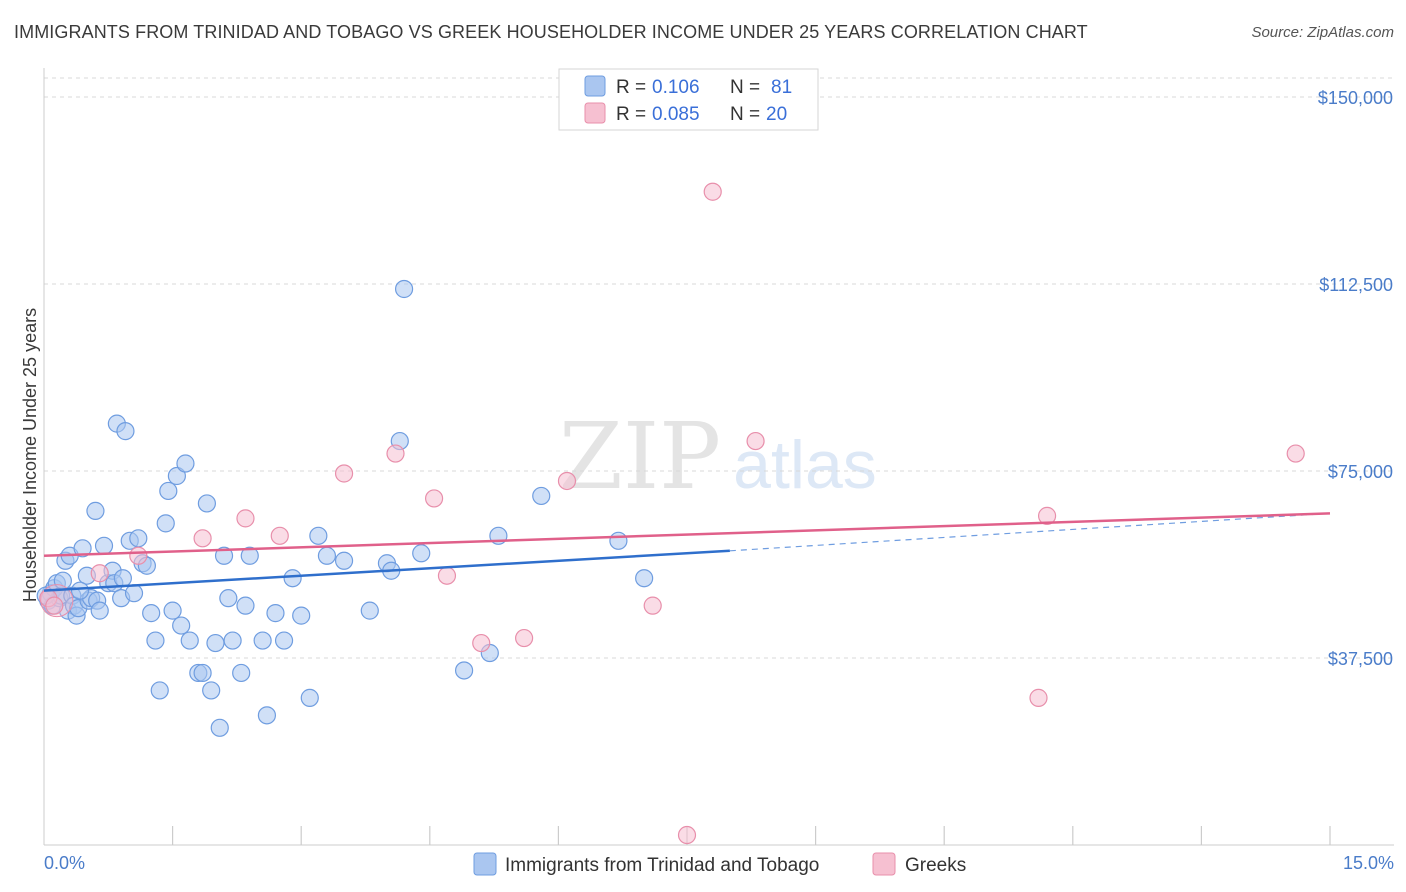  I want to click on legend-r-label-blue: R =, so click(631, 87).